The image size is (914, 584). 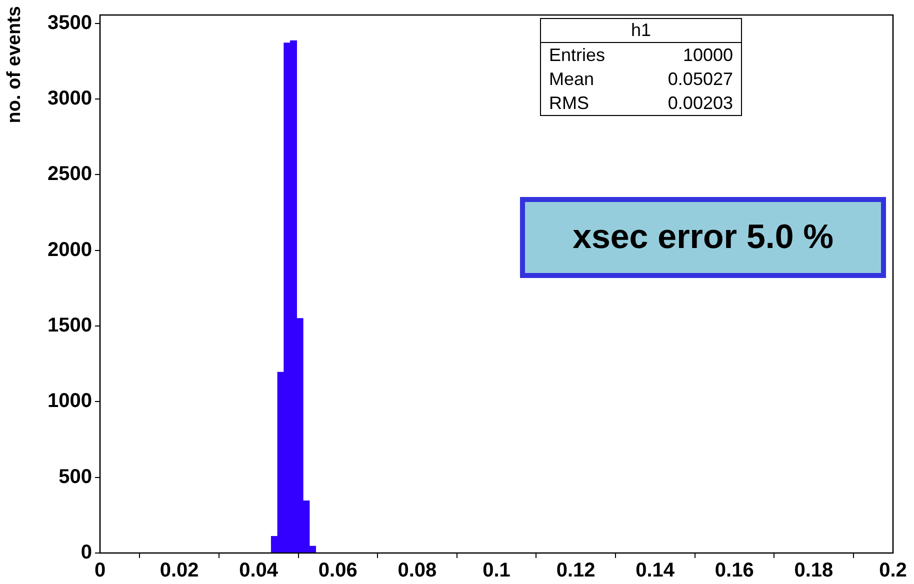 What do you see at coordinates (814, 571) in the screenshot?
I see `x-tick-label: 0.18` at bounding box center [814, 571].